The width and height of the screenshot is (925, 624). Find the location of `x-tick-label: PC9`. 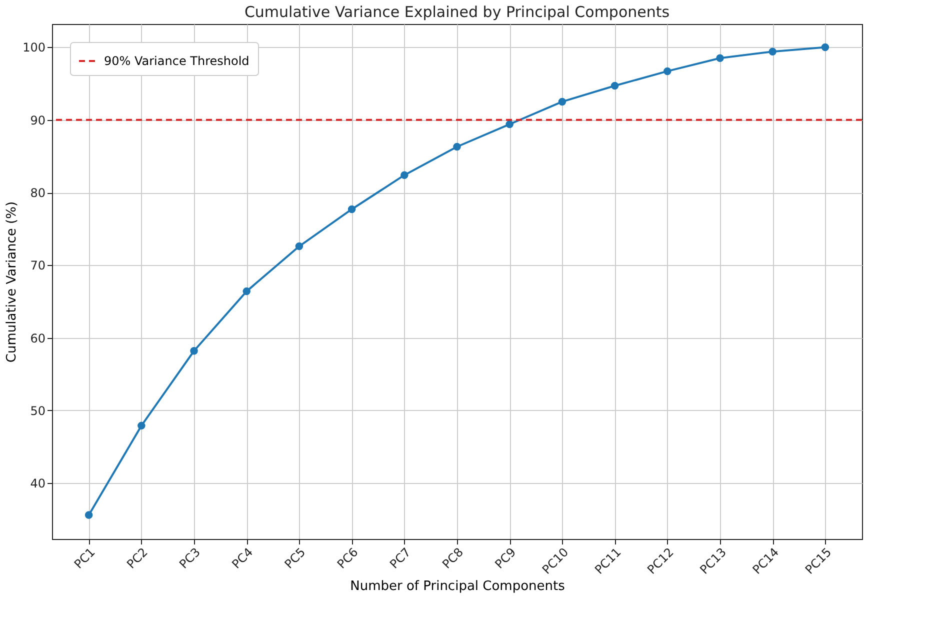

x-tick-label: PC9 is located at coordinates (505, 558).